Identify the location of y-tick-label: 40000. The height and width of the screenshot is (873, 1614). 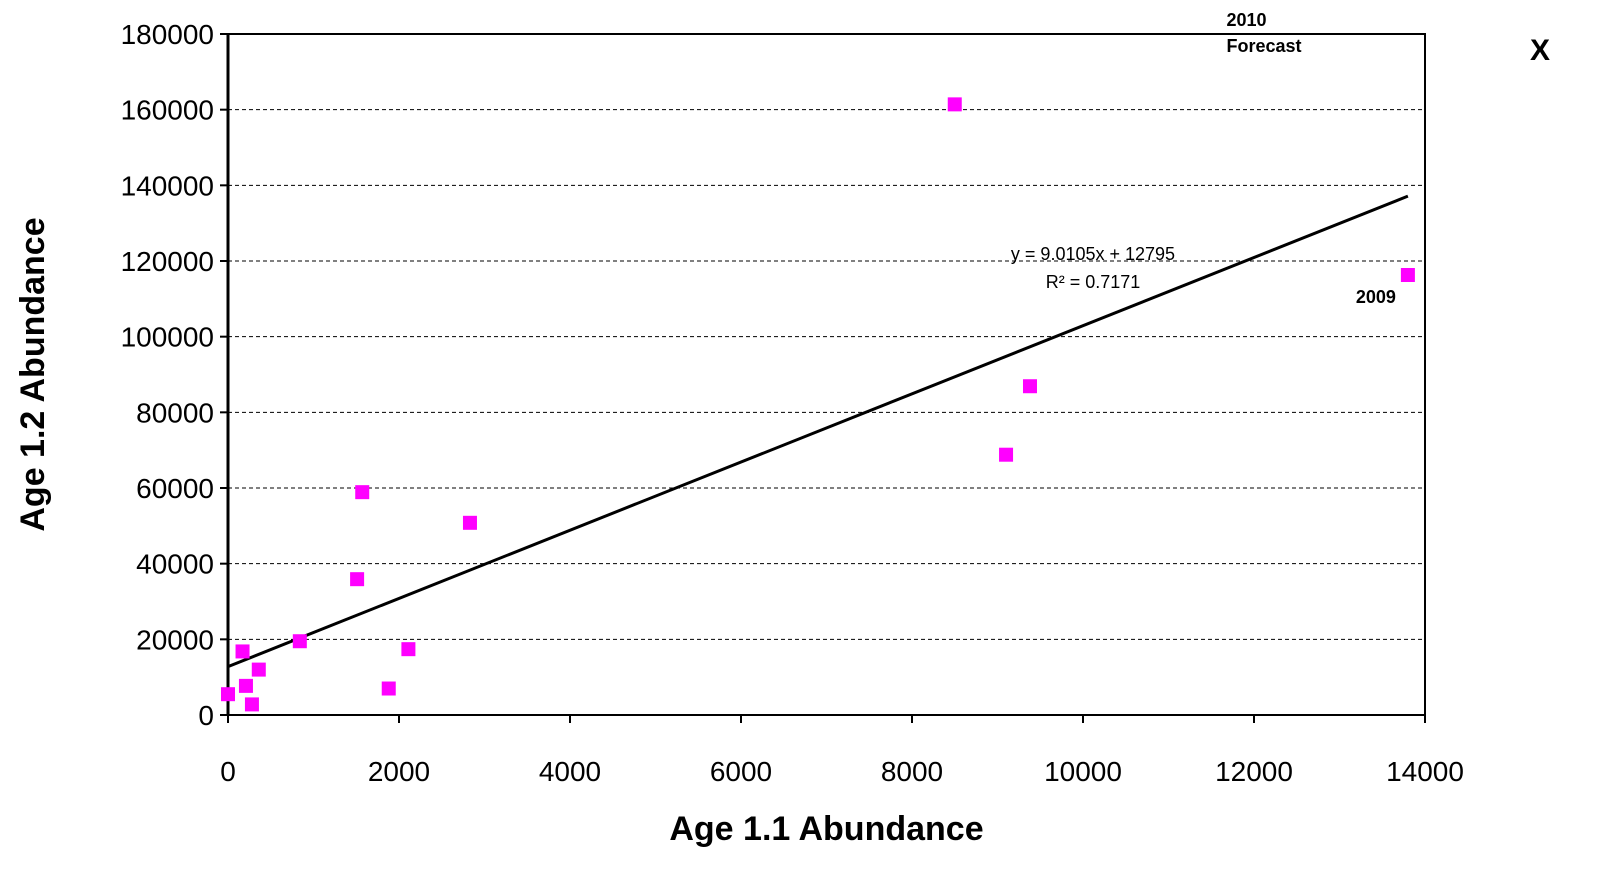
(175, 564).